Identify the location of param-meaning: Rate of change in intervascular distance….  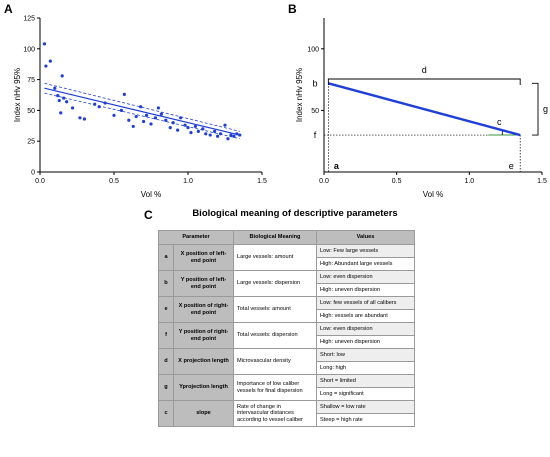
(275, 413).